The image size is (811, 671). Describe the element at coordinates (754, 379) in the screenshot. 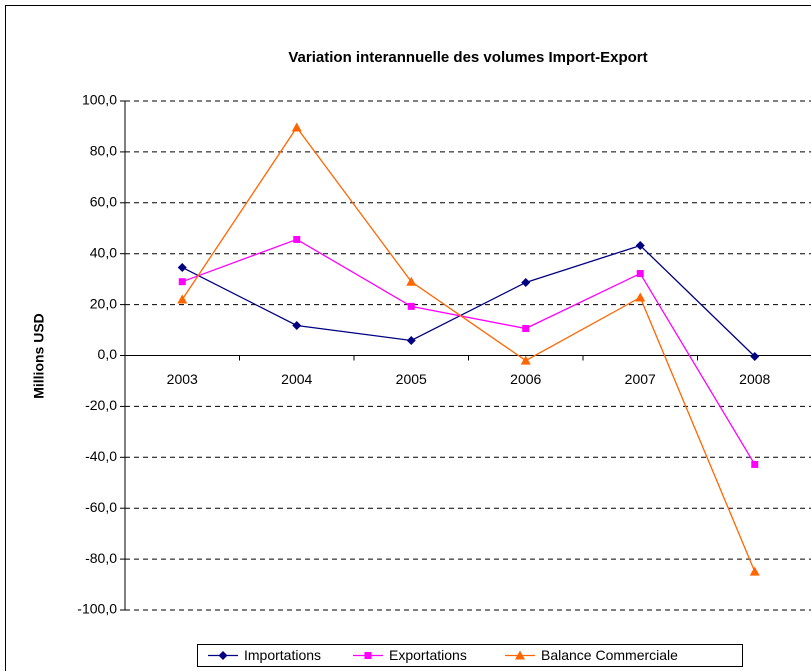

I see `x-tick-label: 2008` at that location.